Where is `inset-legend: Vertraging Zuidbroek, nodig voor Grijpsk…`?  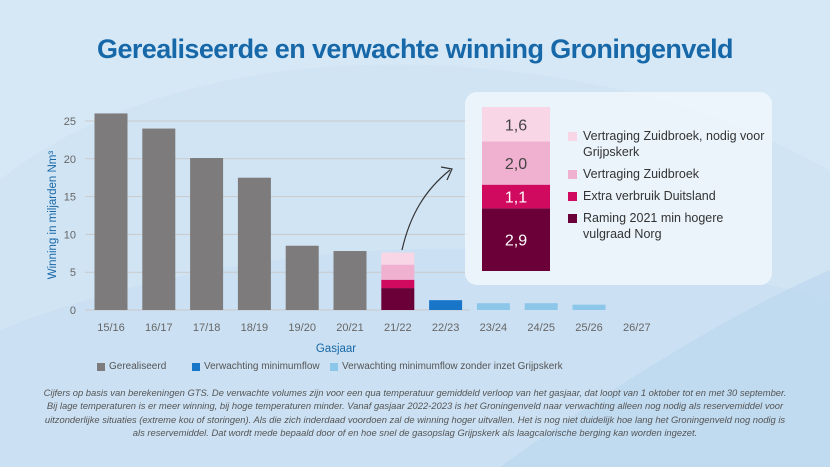
inset-legend: Vertraging Zuidbroek, nodig voor Grijpsk… is located at coordinates (668, 188).